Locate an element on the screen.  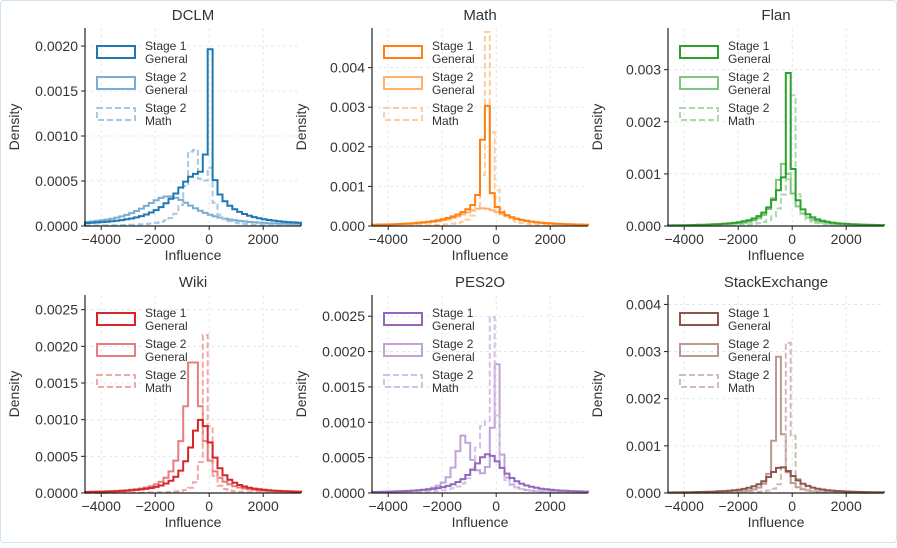
subplot-title: PES2O is located at coordinates (480, 282).